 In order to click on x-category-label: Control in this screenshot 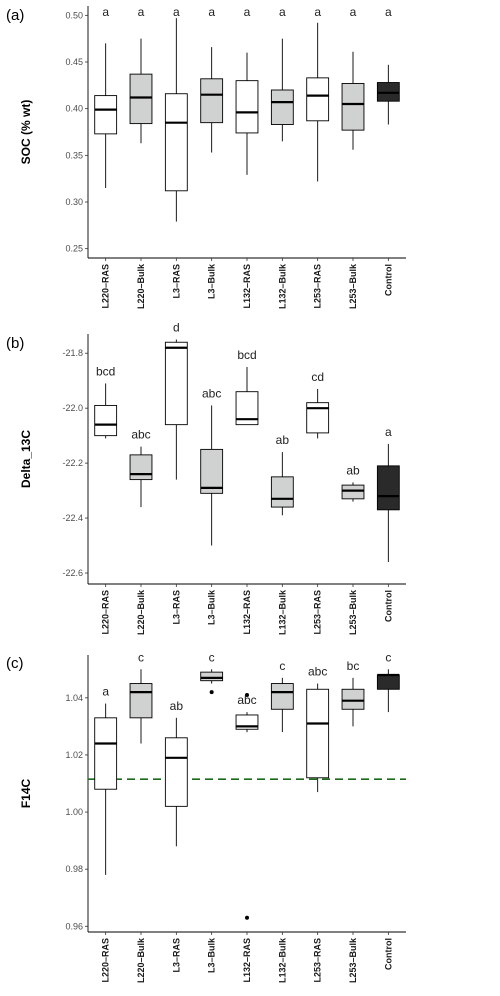, I will do `click(388, 954)`.